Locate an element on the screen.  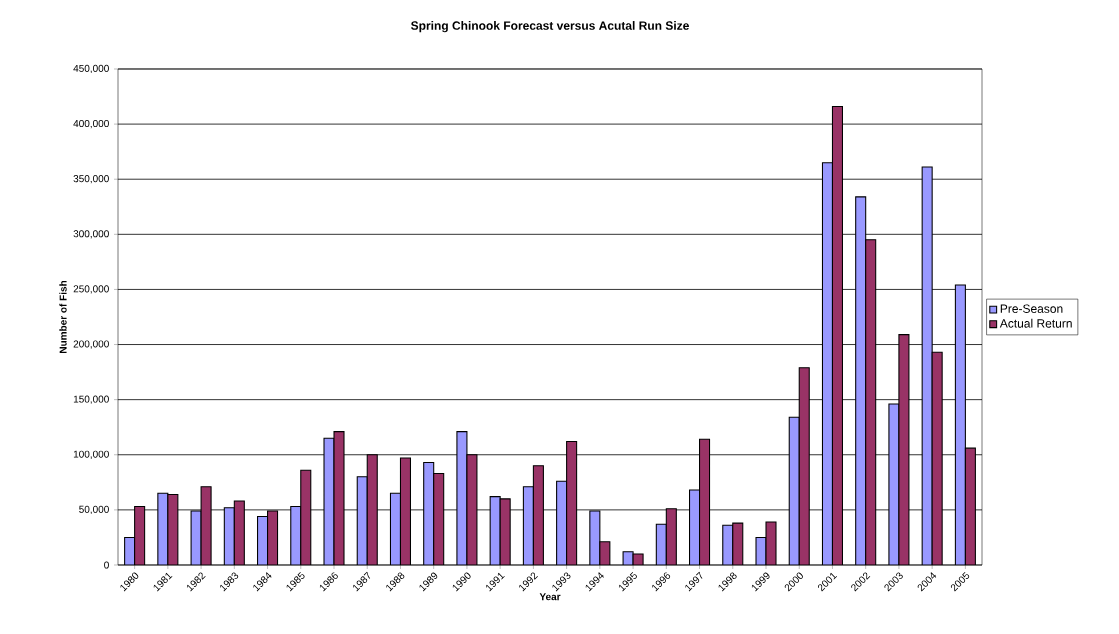
y-tick-label: 0 is located at coordinates (106, 565).